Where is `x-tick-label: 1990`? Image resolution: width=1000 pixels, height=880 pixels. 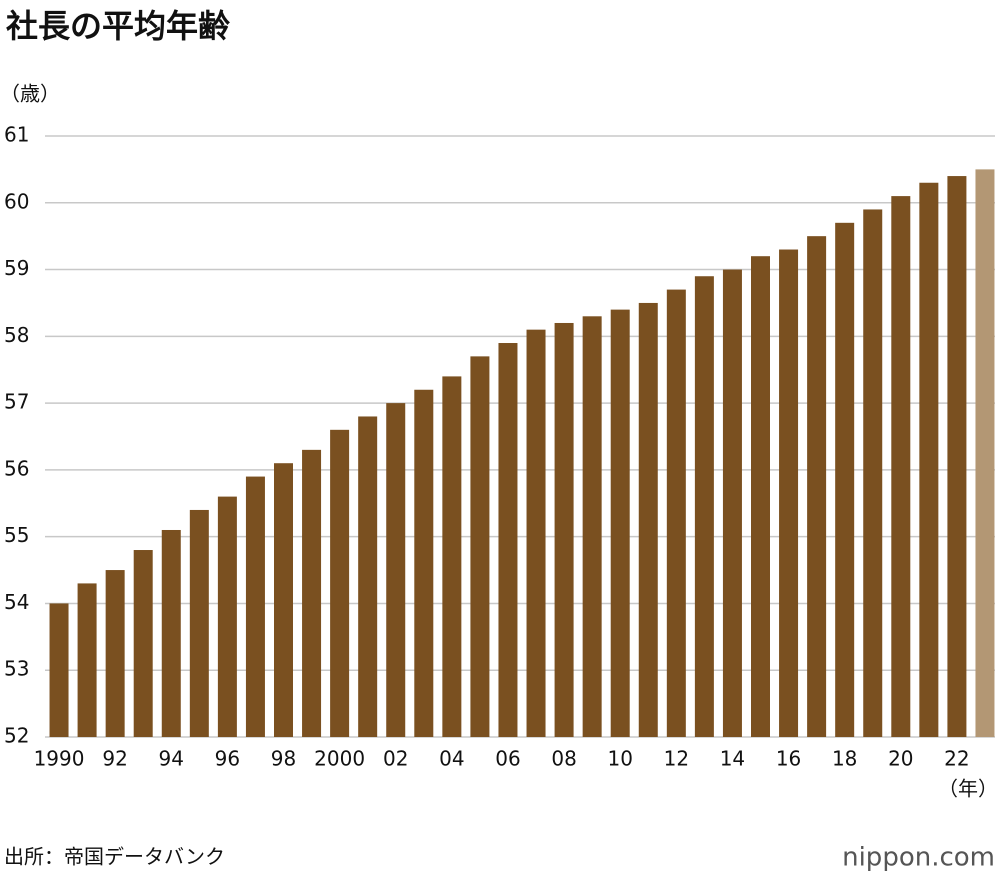
x-tick-label: 1990 is located at coordinates (59, 759).